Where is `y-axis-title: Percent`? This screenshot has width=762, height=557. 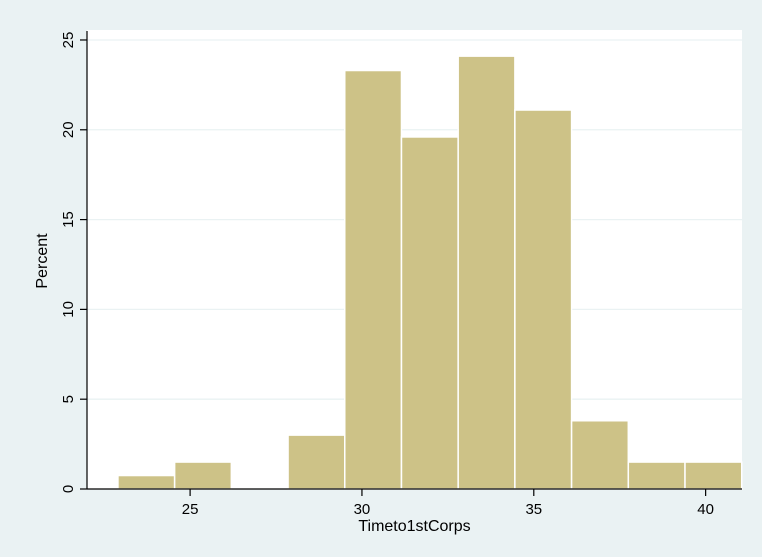
y-axis-title: Percent is located at coordinates (42, 261).